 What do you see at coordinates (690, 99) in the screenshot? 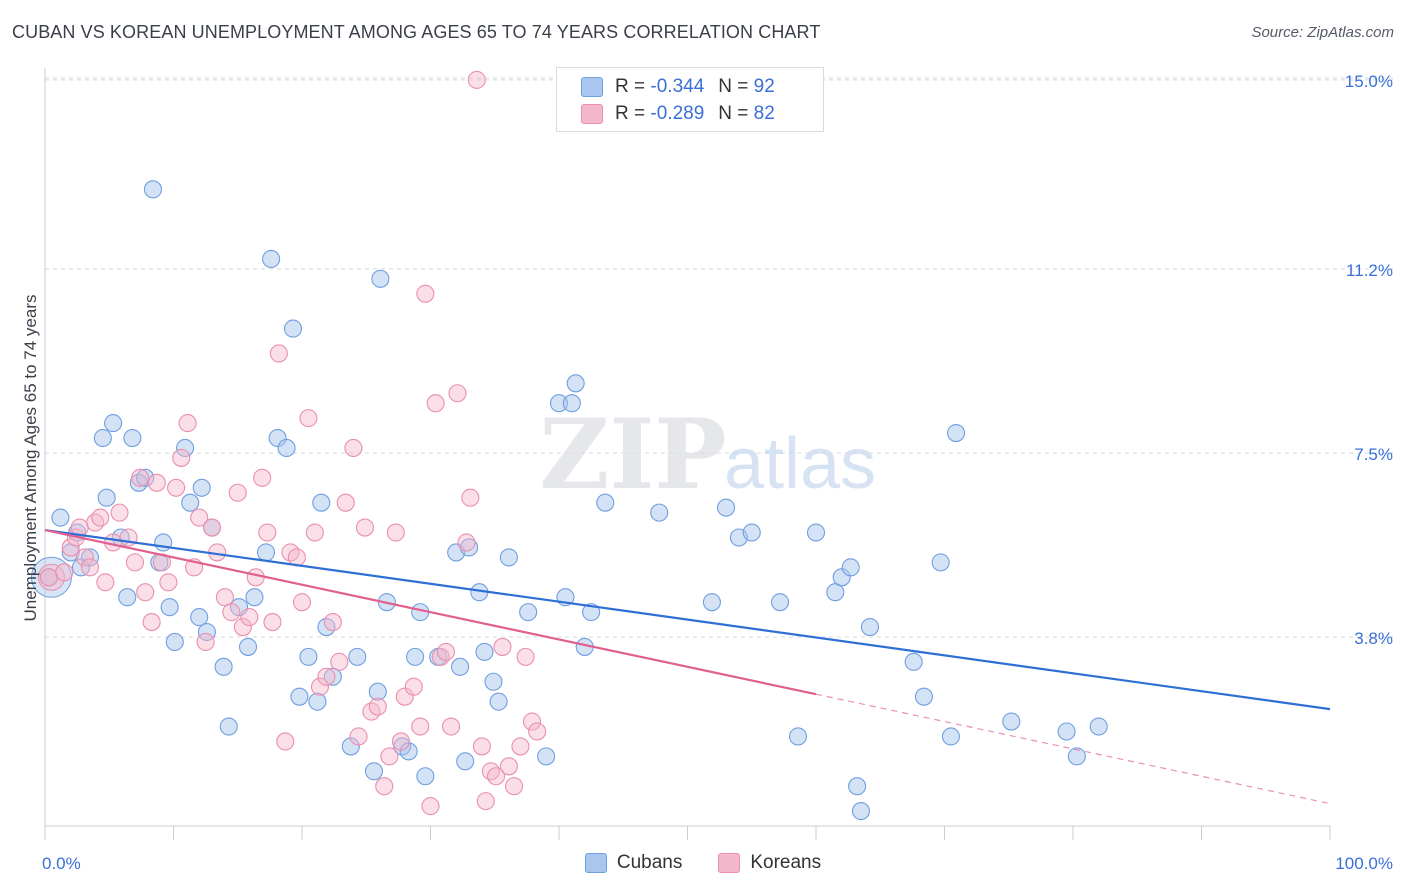
I see `correlation-legend: R = -0.344 N = 92 R = -0.289 N = 82` at bounding box center [690, 99].